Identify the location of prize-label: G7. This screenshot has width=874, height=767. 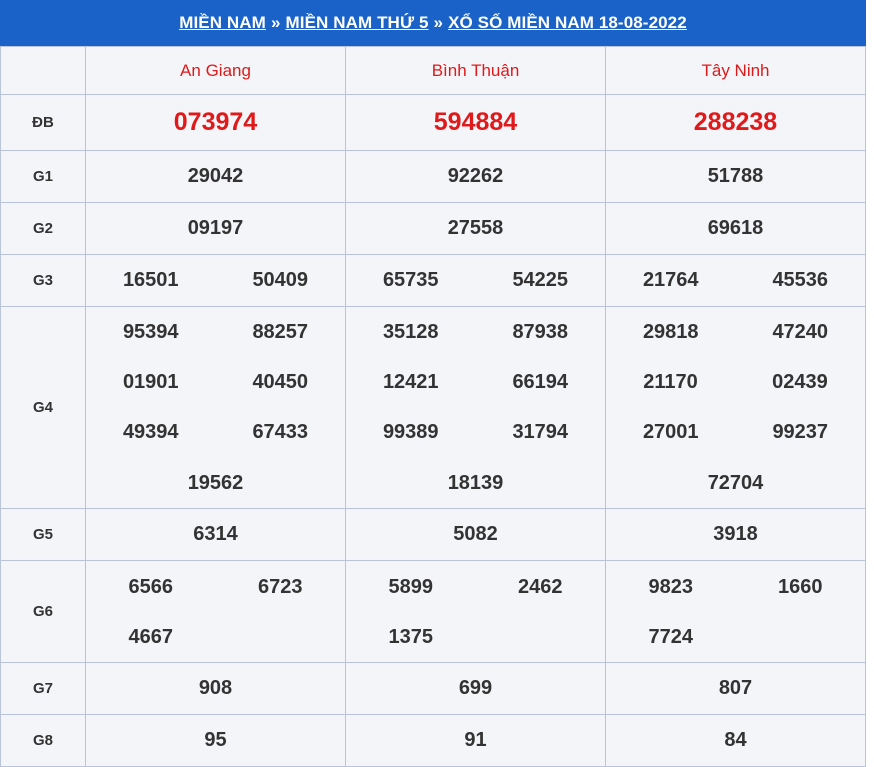
(43, 688).